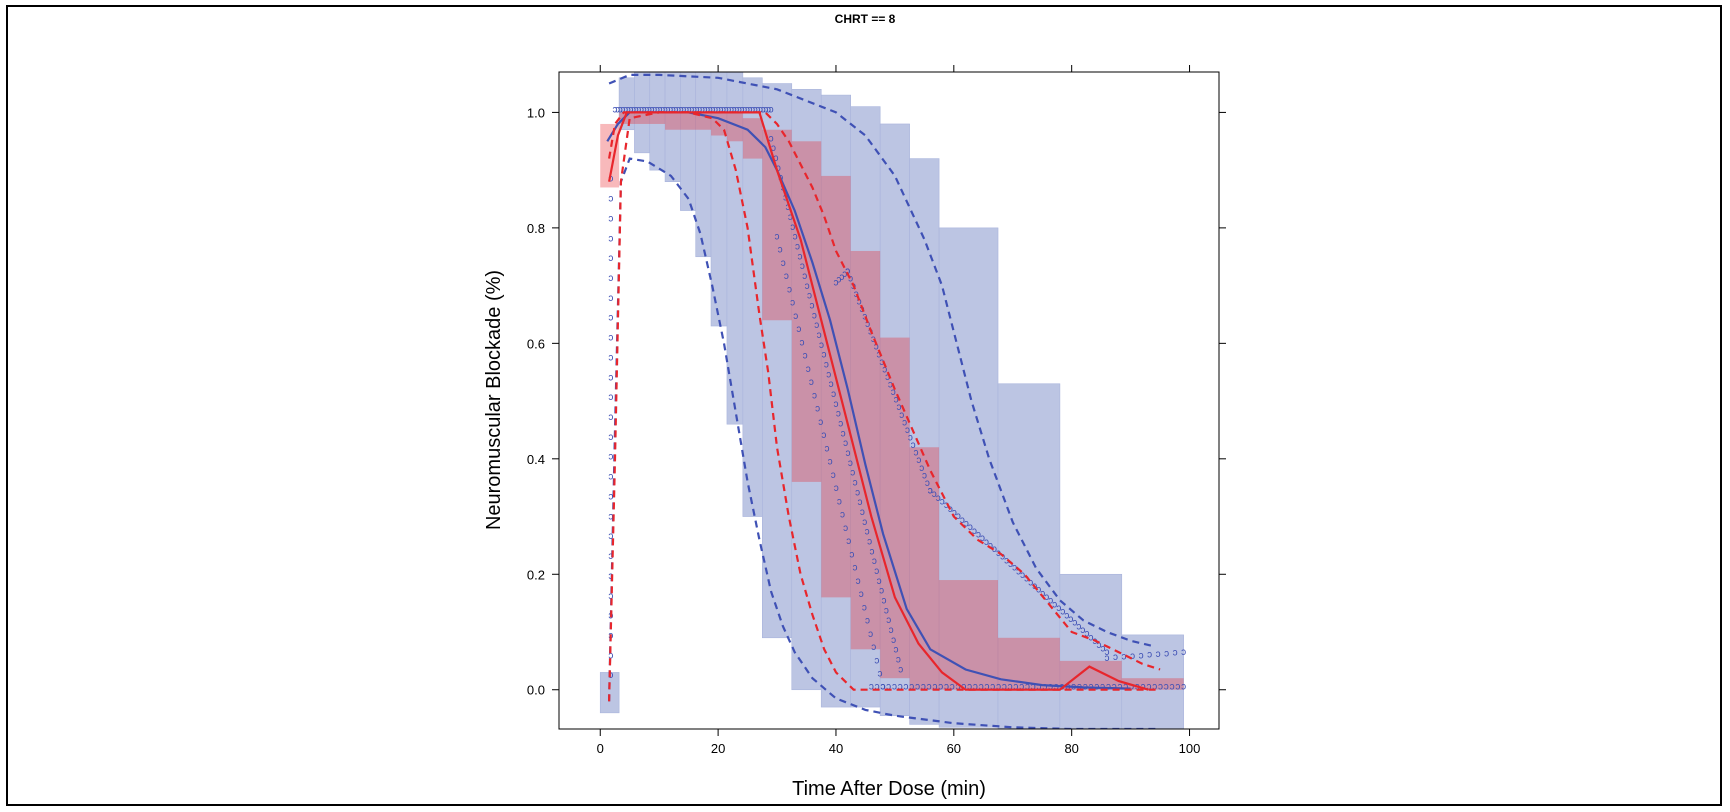 This screenshot has width=1730, height=812. Describe the element at coordinates (718, 748) in the screenshot. I see `x-tick-label: 20` at that location.